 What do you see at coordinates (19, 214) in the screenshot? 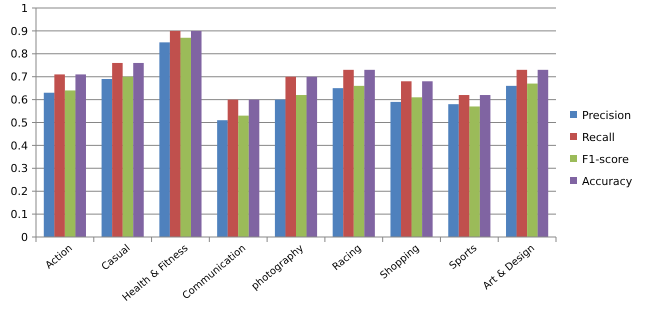
I see `y-tick-label: 0.1` at bounding box center [19, 214].